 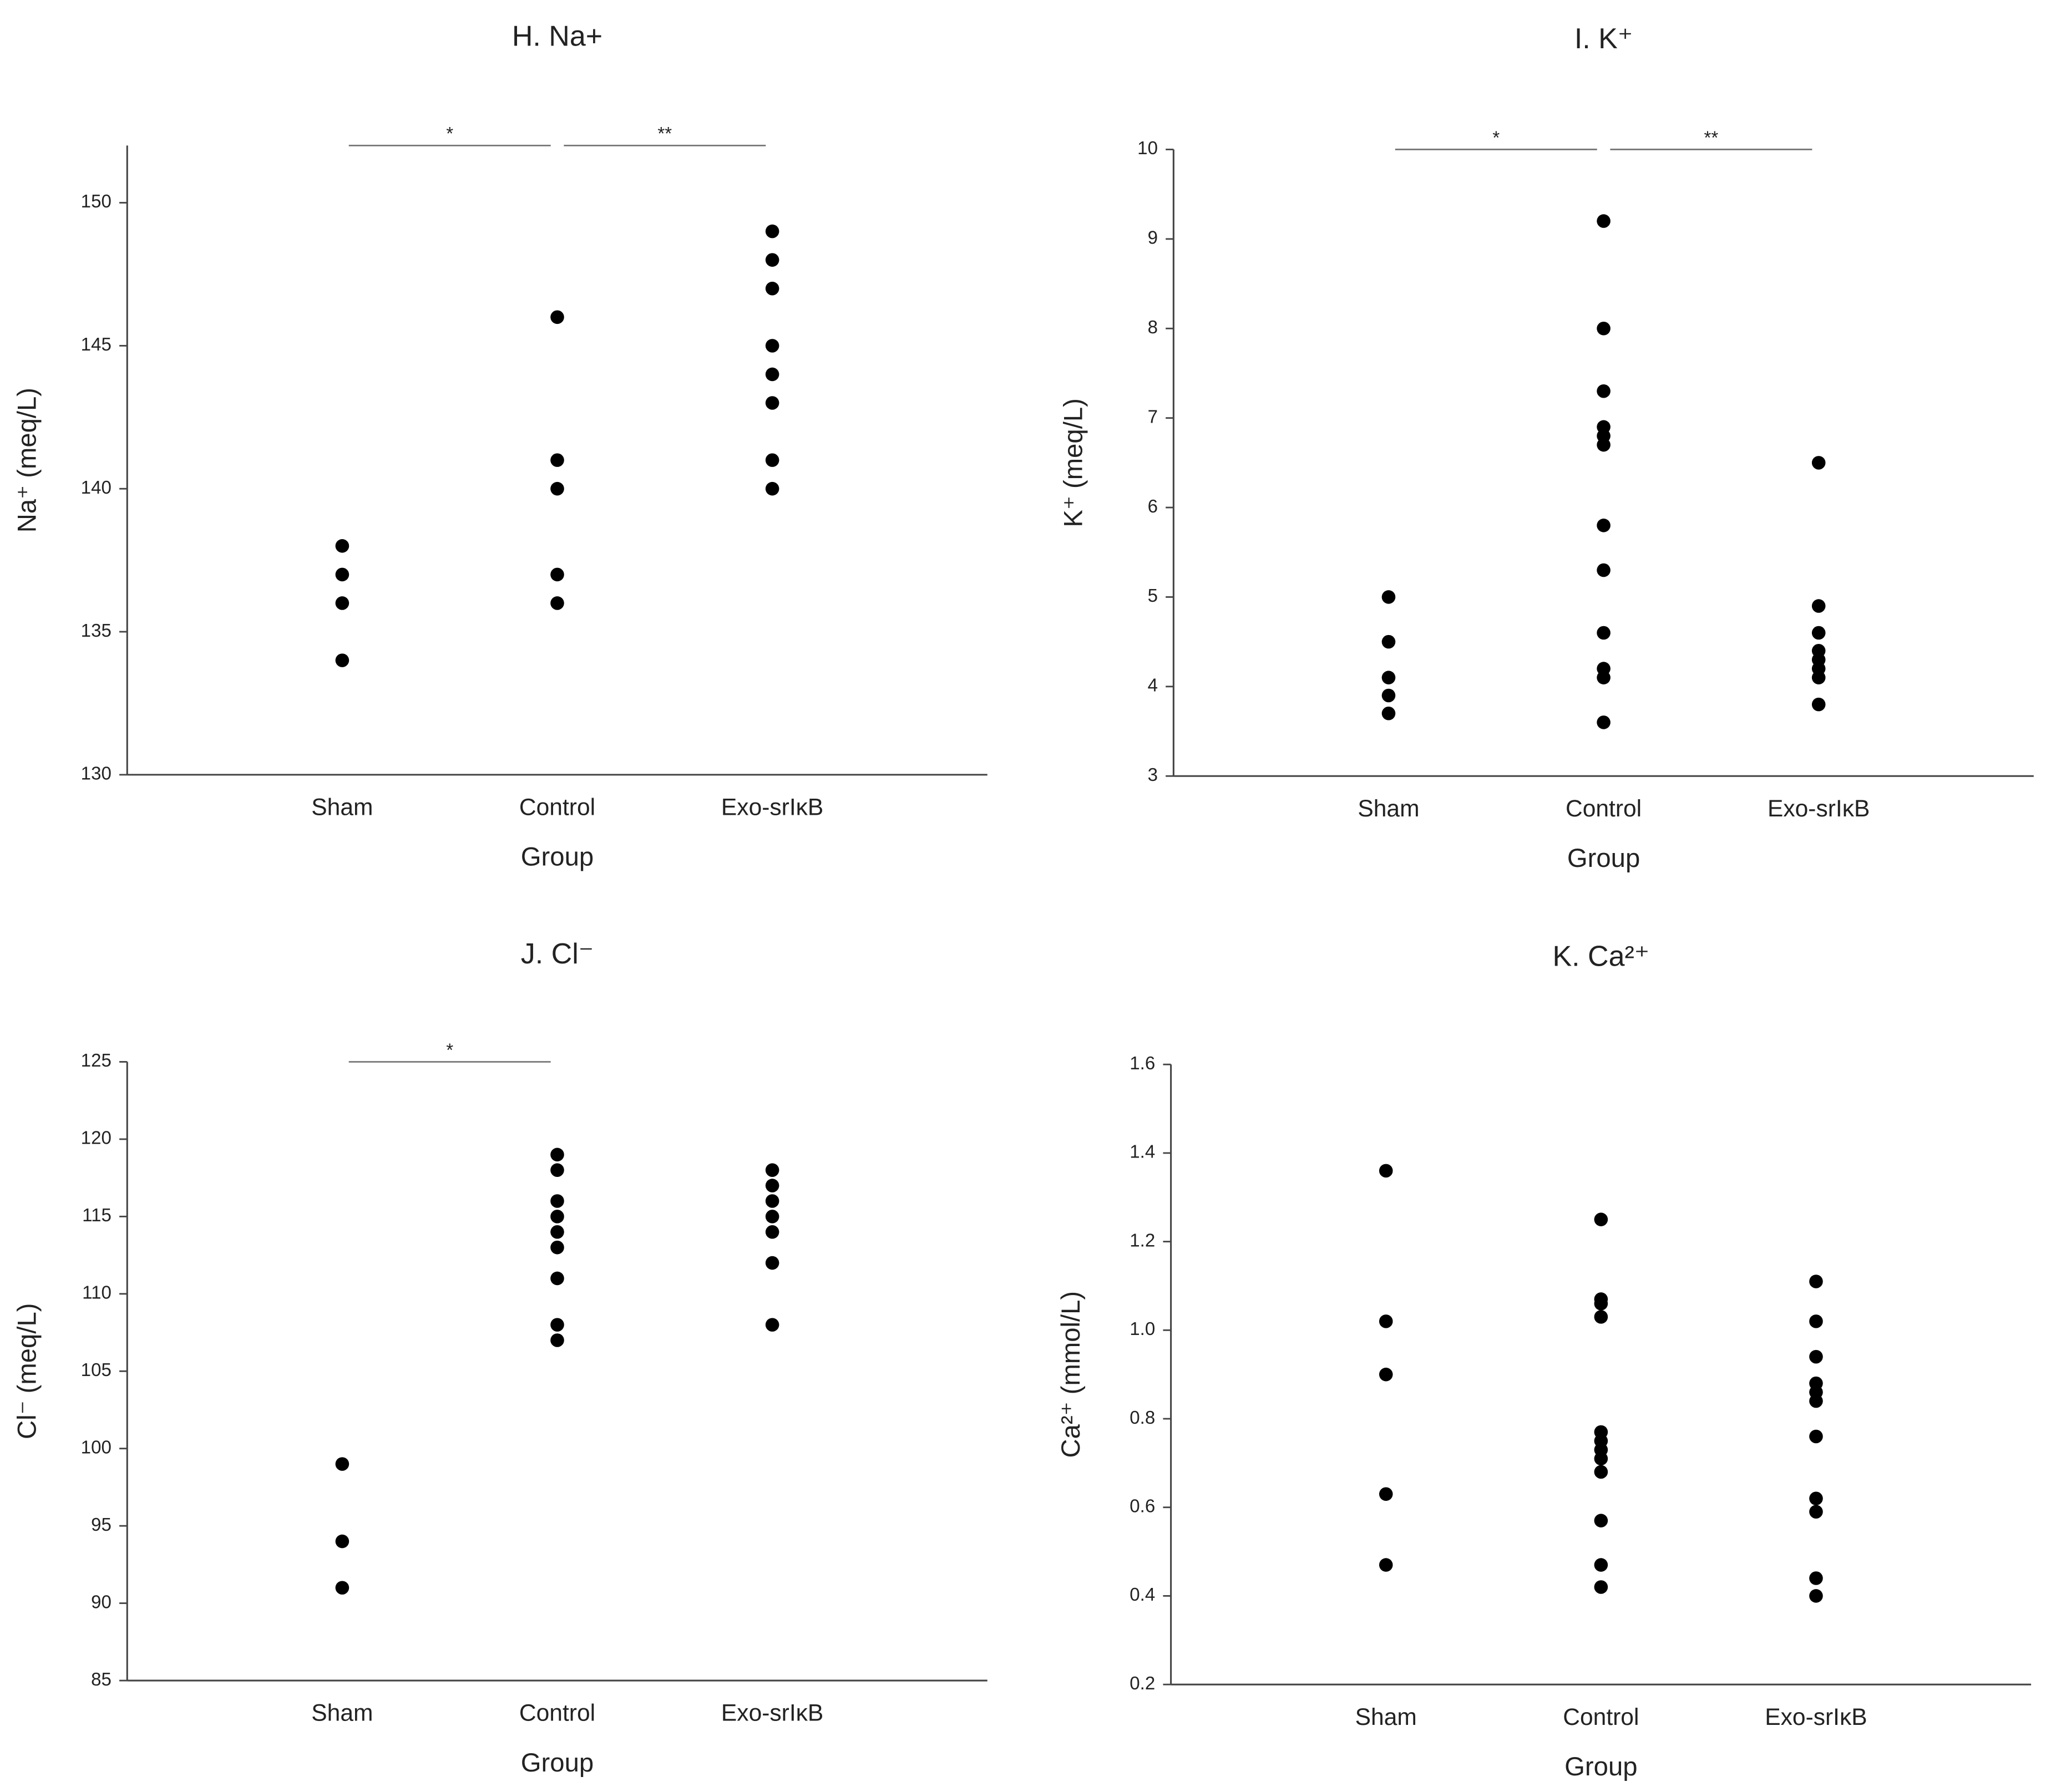 I want to click on chart-title: H. Na+, so click(x=557, y=36).